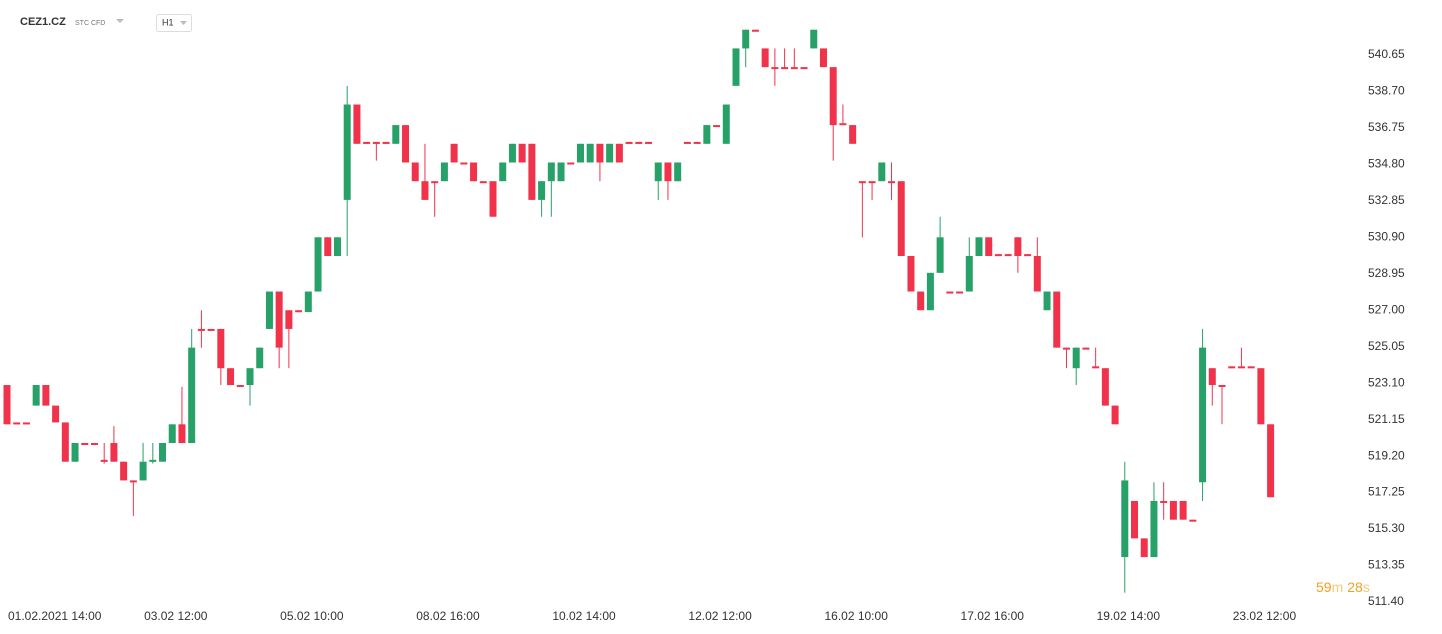 The height and width of the screenshot is (634, 1442). What do you see at coordinates (55, 616) in the screenshot?
I see `x-tick-label: 01.02.2021 14:00` at bounding box center [55, 616].